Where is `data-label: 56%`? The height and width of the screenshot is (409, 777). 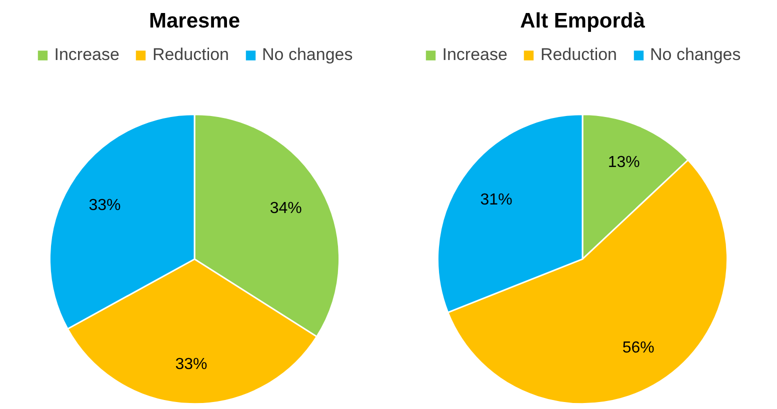 data-label: 56% is located at coordinates (638, 348).